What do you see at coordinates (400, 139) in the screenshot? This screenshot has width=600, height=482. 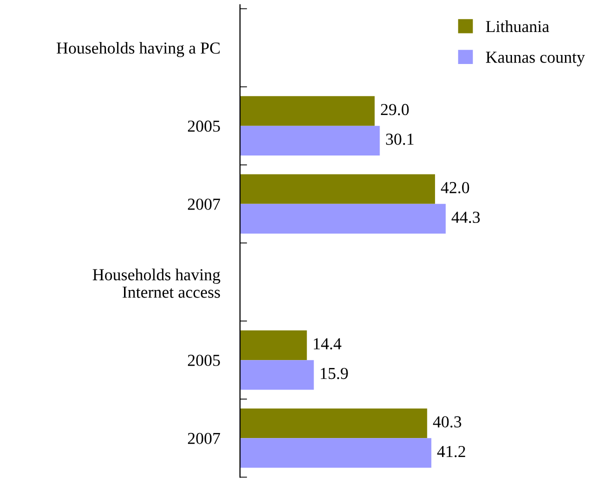 I see `data-label: 30.1` at bounding box center [400, 139].